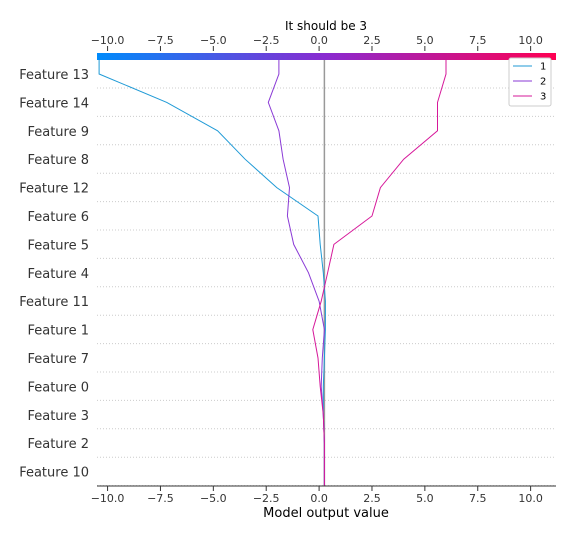 Image resolution: width=576 pixels, height=540 pixels. Describe the element at coordinates (425, 498) in the screenshot. I see `bottom-tick-label: 5.0` at that location.